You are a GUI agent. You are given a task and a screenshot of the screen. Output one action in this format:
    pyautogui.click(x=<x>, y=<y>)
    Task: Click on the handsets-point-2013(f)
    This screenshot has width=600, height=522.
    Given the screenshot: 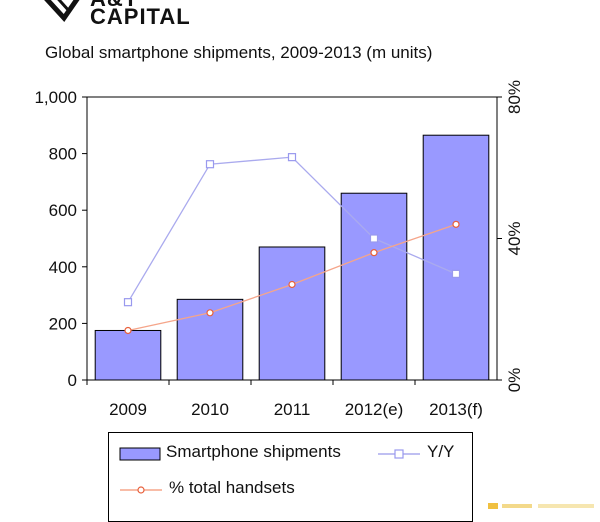 What is the action you would take?
    pyautogui.click(x=456, y=224)
    